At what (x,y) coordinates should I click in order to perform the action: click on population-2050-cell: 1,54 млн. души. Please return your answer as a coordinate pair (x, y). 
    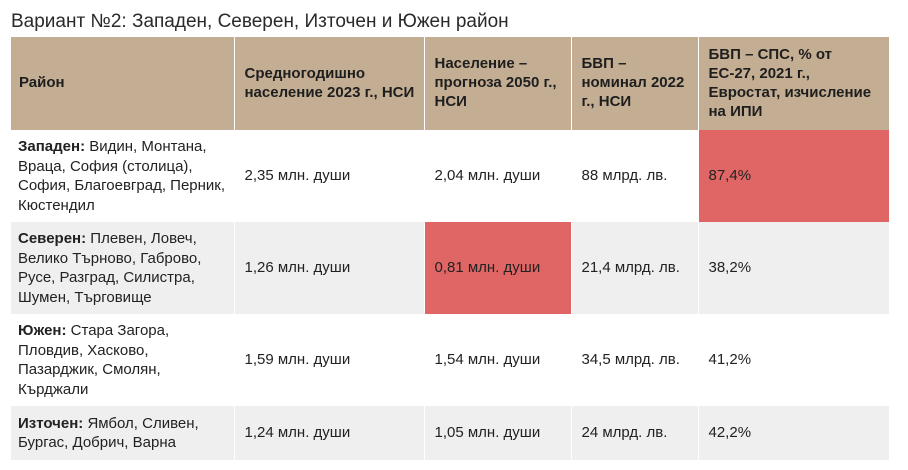
    Looking at the image, I should click on (498, 360).